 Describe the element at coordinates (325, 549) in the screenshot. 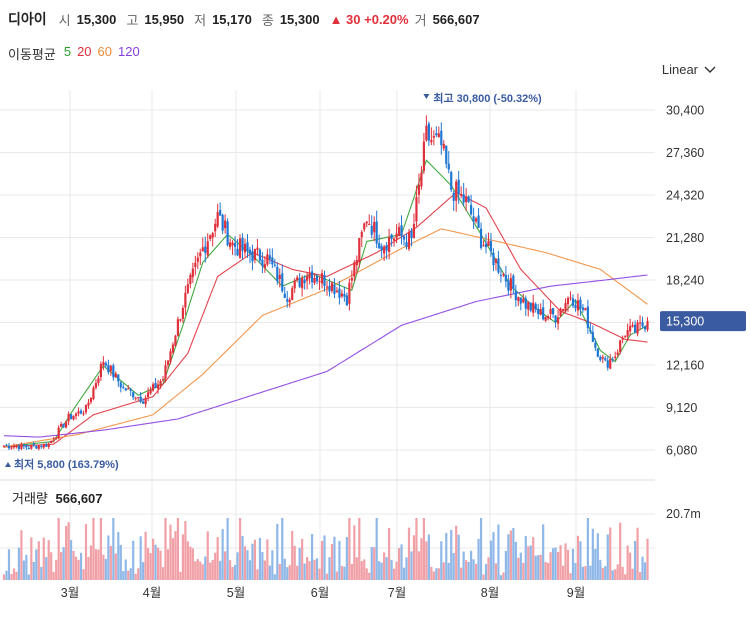

I see `volume-bars` at that location.